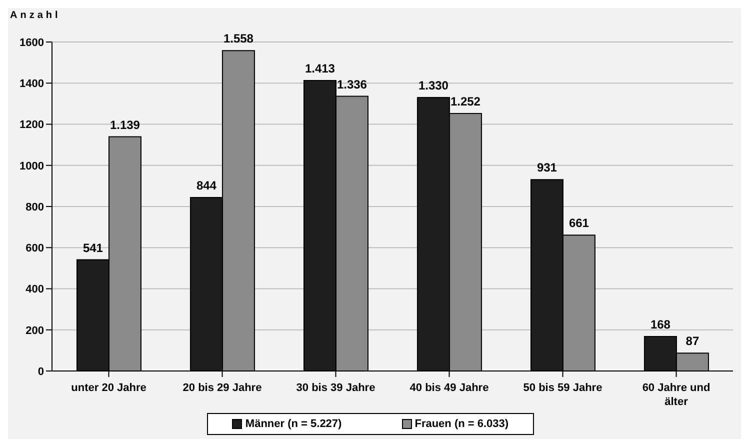 This screenshot has width=749, height=447. Describe the element at coordinates (579, 223) in the screenshot. I see `data-label: 661` at that location.